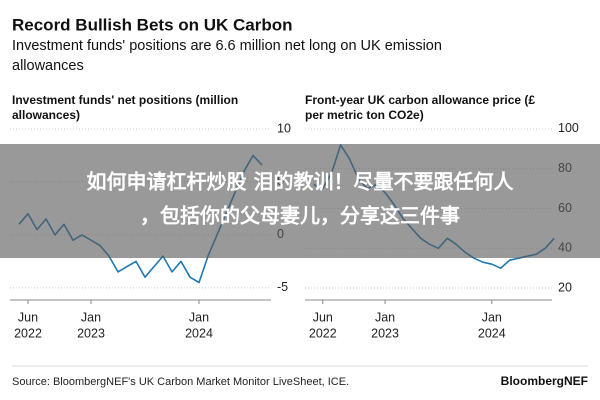  Describe the element at coordinates (301, 182) in the screenshot. I see `overlay-text: 如何申请杠杆炒股 泪的教训！尽量不要跟任何人` at that location.